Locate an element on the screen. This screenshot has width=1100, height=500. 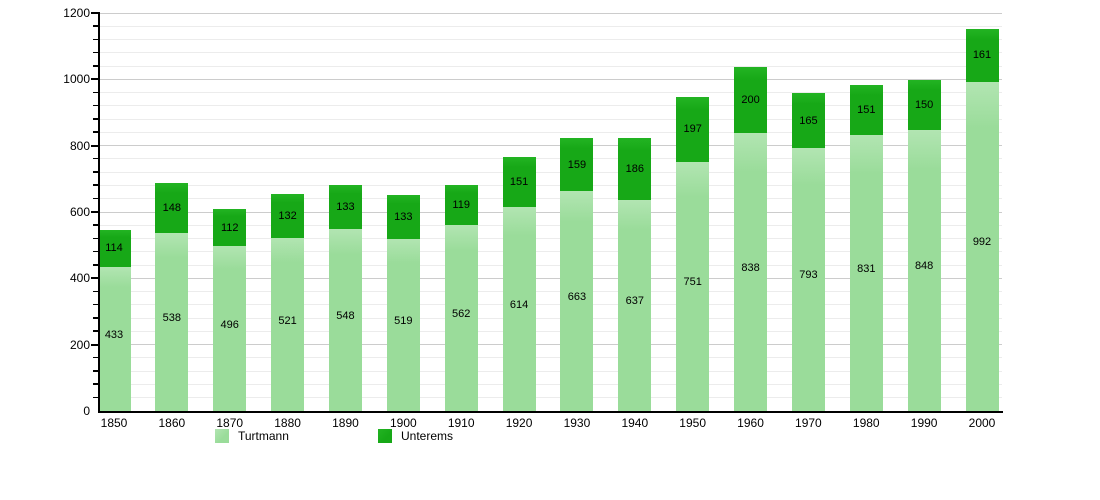
x-tick-label: 1950 is located at coordinates (692, 423).